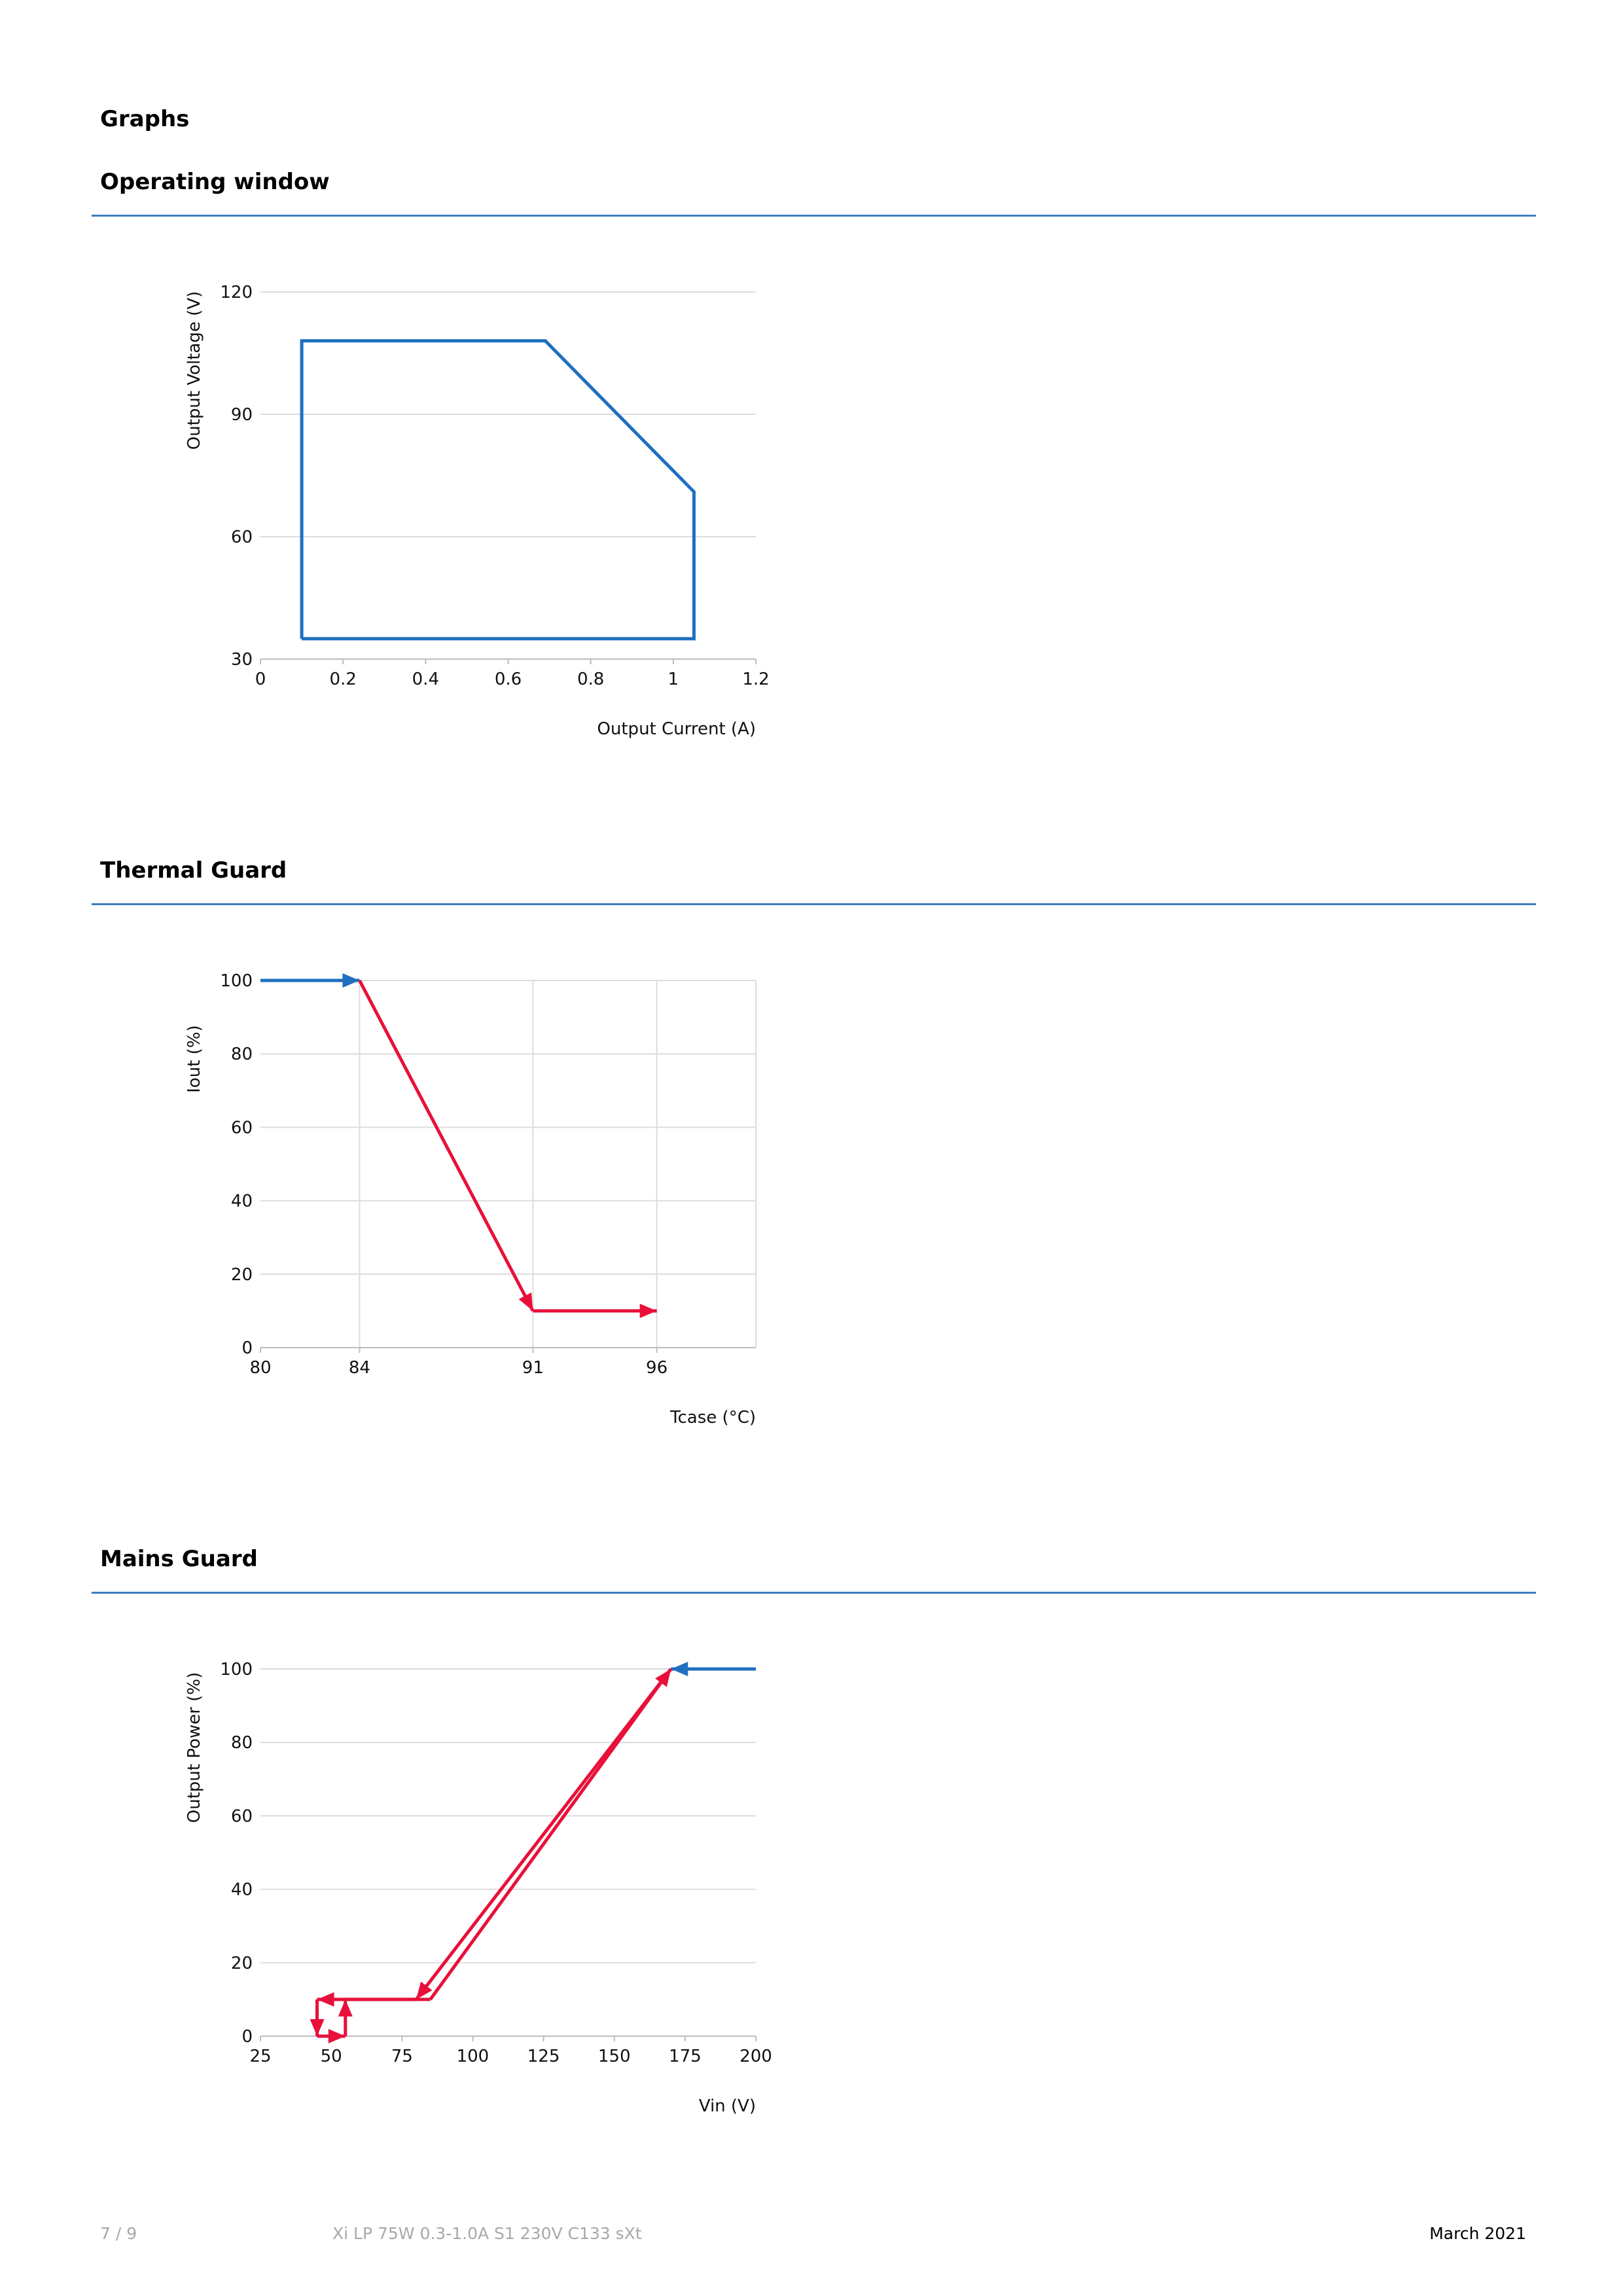 The width and height of the screenshot is (1623, 2296). What do you see at coordinates (194, 370) in the screenshot?
I see `y-axis-title: Output Voltage (V)` at bounding box center [194, 370].